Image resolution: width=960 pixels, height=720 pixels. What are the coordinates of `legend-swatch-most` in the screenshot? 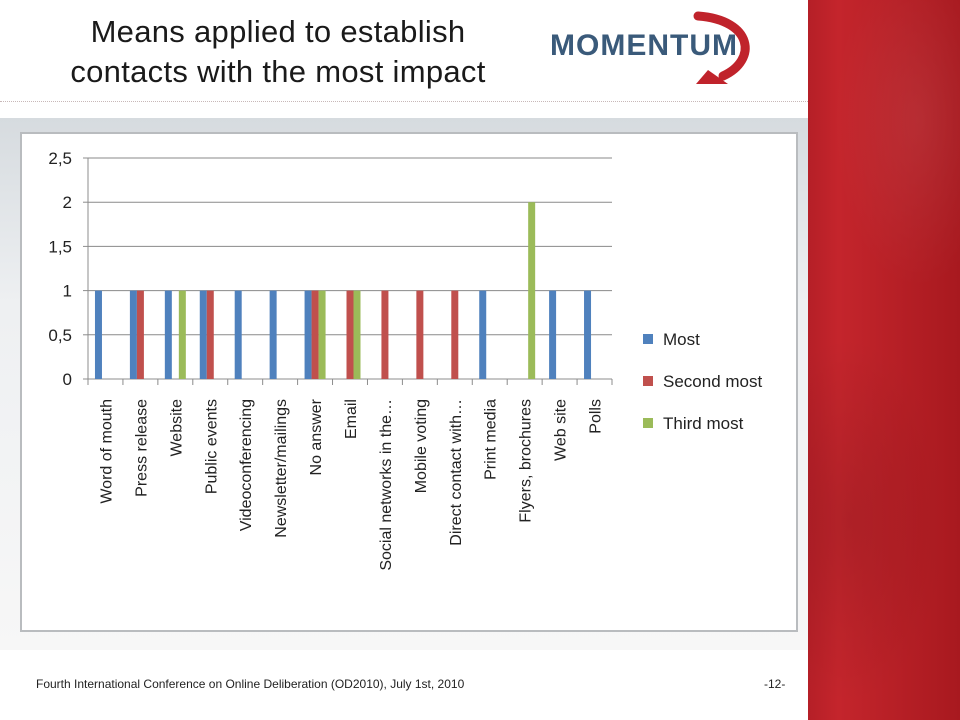 It's located at (648, 339).